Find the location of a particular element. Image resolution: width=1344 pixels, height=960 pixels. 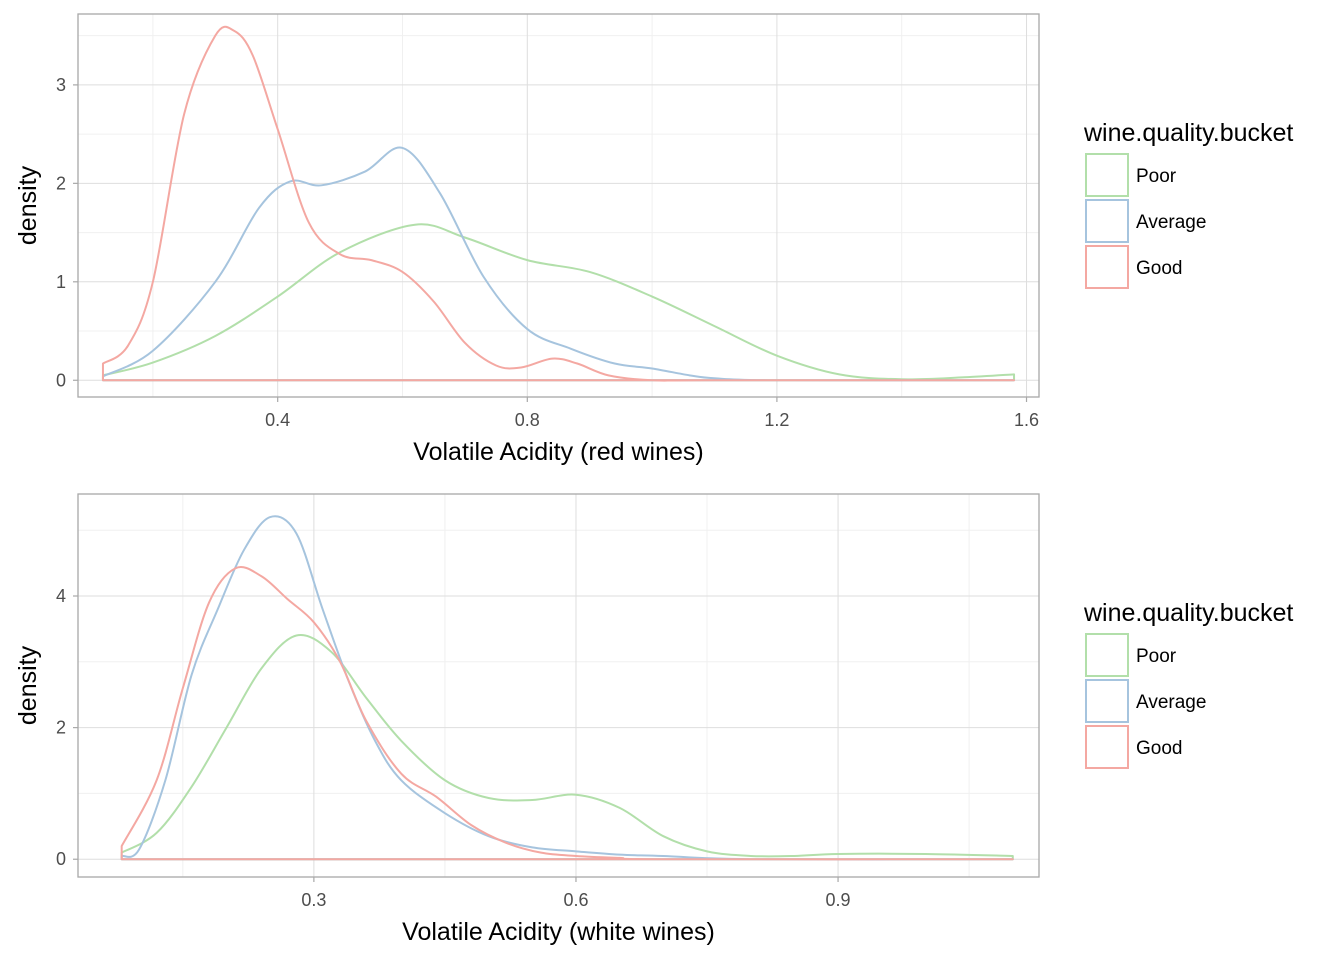

x-tick-label: 0.9 is located at coordinates (838, 900).